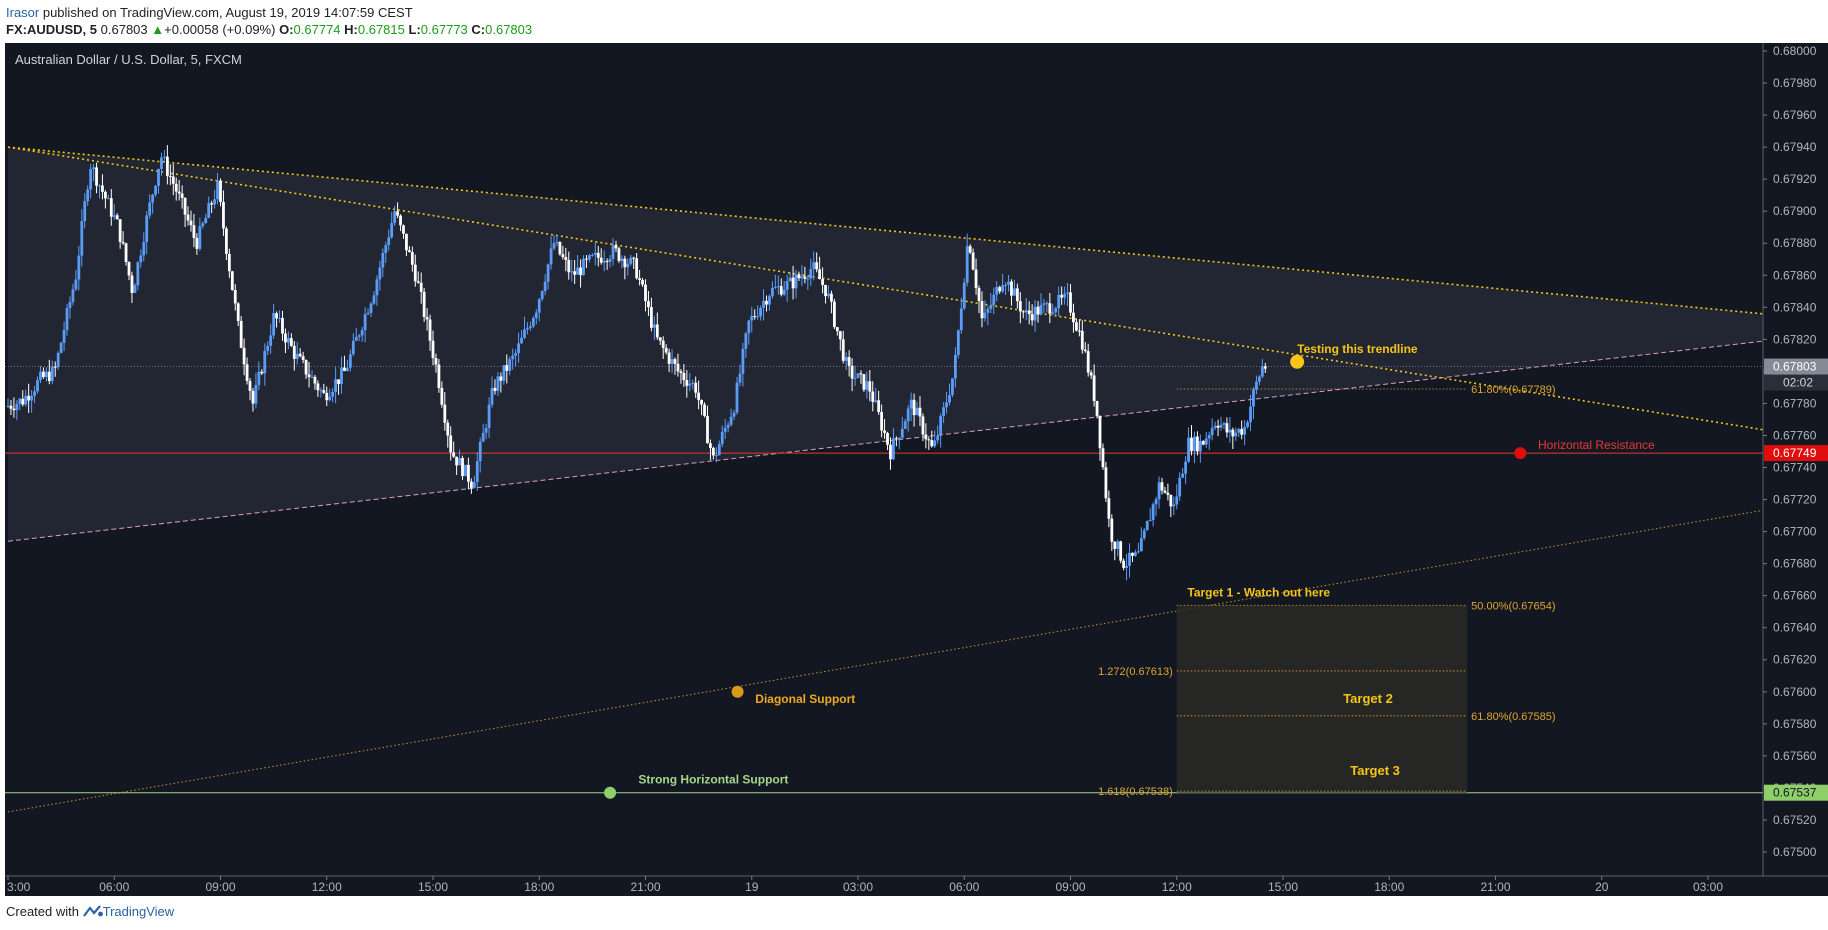 Image resolution: width=1828 pixels, height=930 pixels. I want to click on bar-countdown: 02:02, so click(1798, 383).